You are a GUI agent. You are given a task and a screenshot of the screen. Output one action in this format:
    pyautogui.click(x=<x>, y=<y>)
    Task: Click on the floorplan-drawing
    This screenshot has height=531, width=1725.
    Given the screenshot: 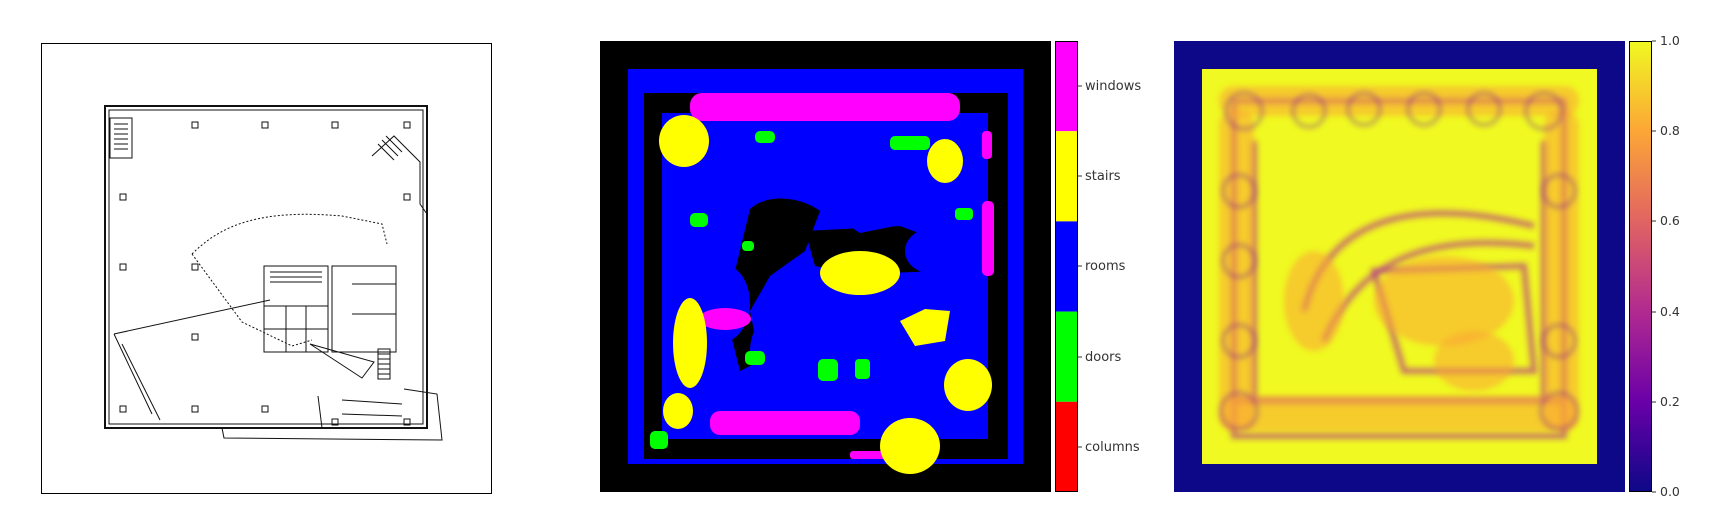 What is the action you would take?
    pyautogui.click(x=273, y=273)
    